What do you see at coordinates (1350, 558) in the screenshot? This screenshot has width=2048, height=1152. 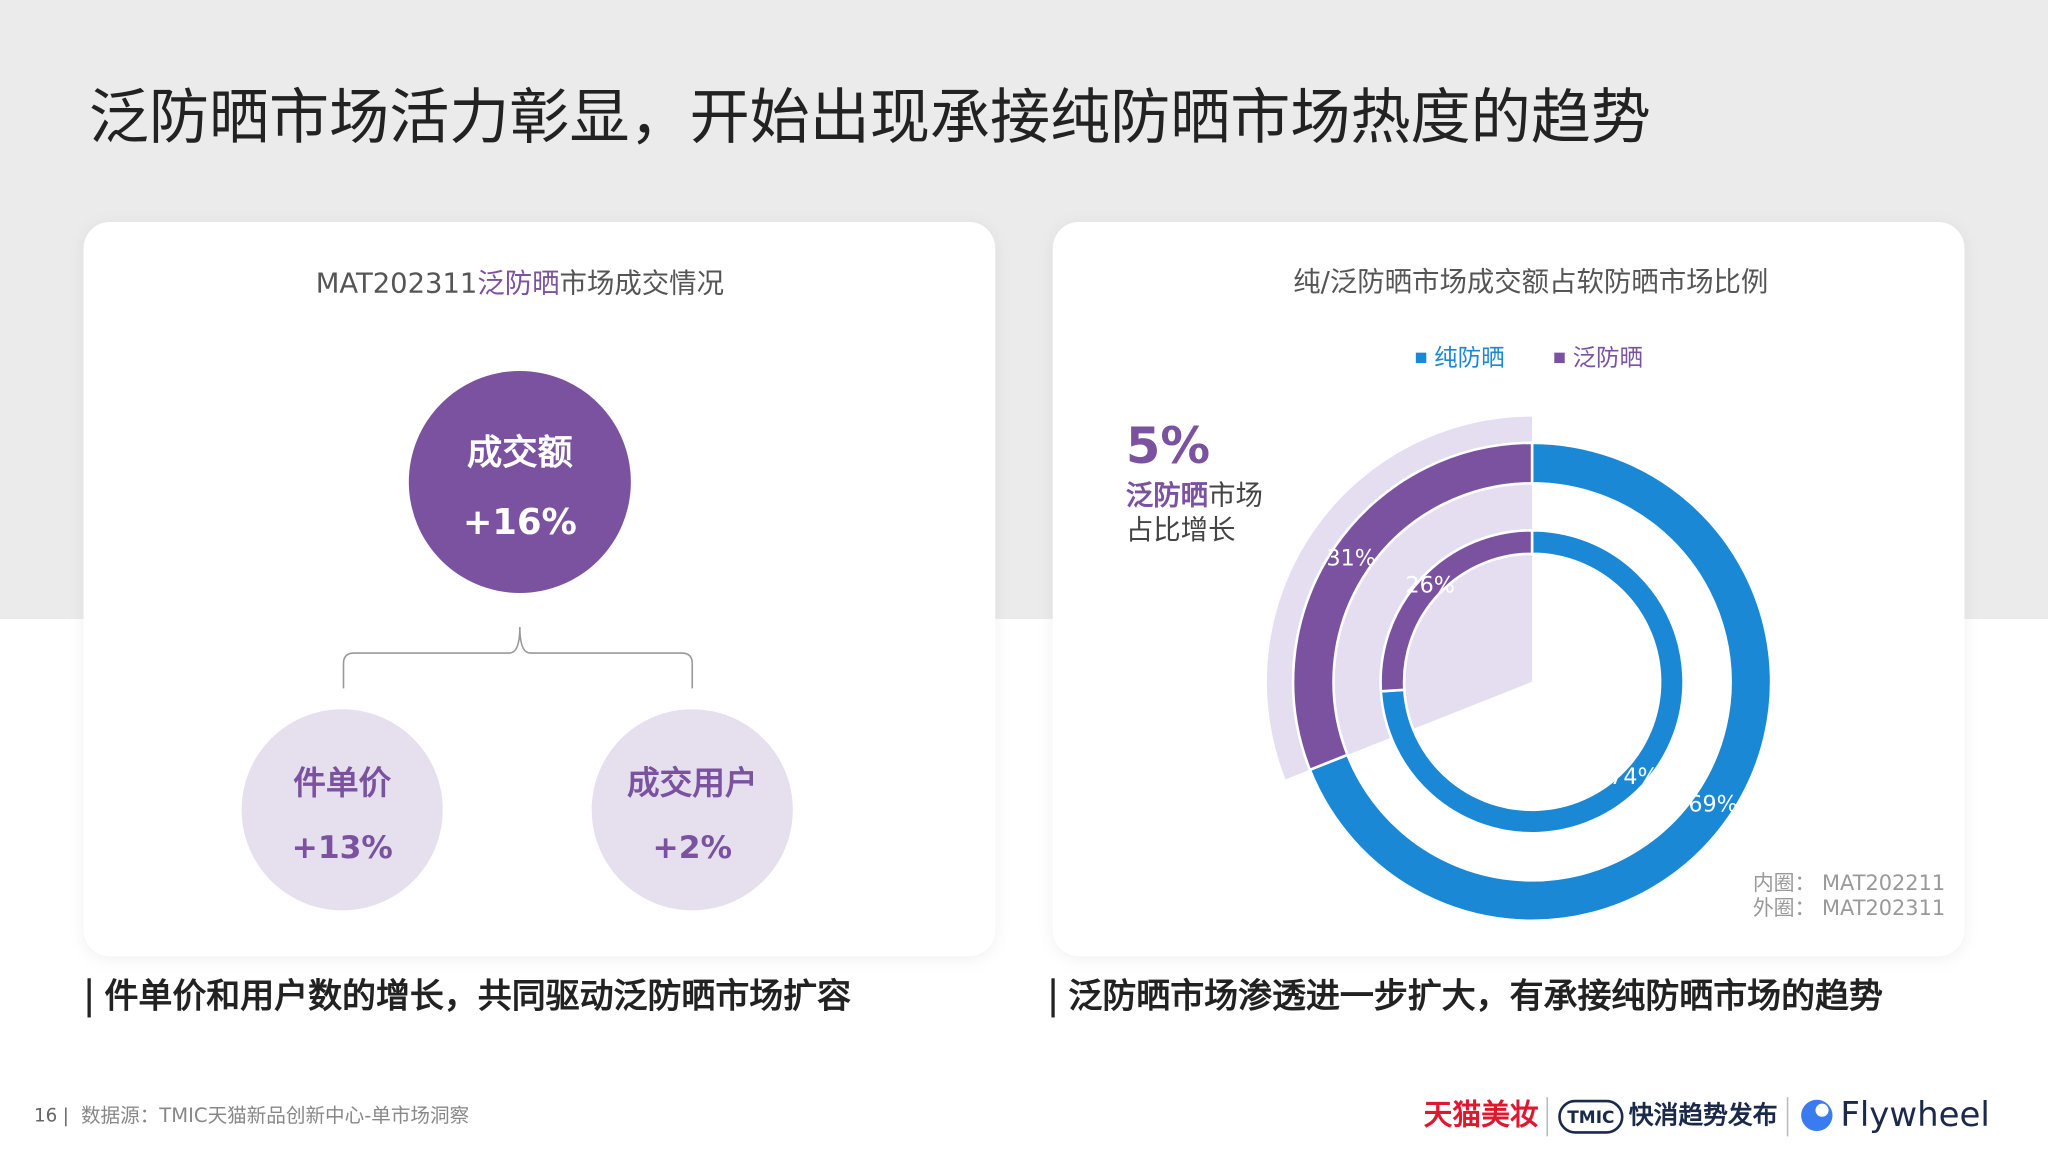 I see `data-label: 31%` at bounding box center [1350, 558].